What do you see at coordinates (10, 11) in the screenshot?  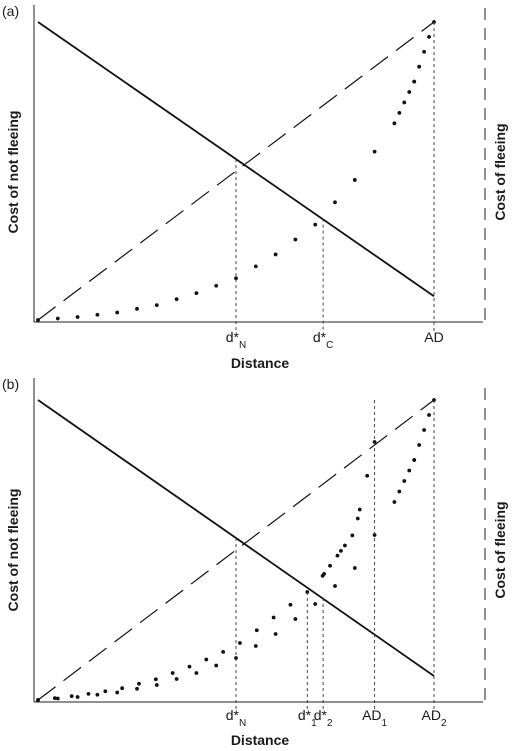 I see `panel-label: (a)` at bounding box center [10, 11].